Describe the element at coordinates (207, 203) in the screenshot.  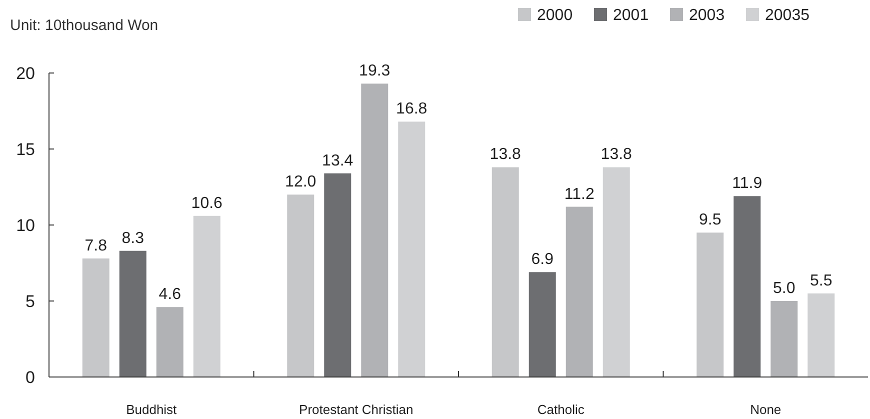
I see `data-label: 10.6` at that location.